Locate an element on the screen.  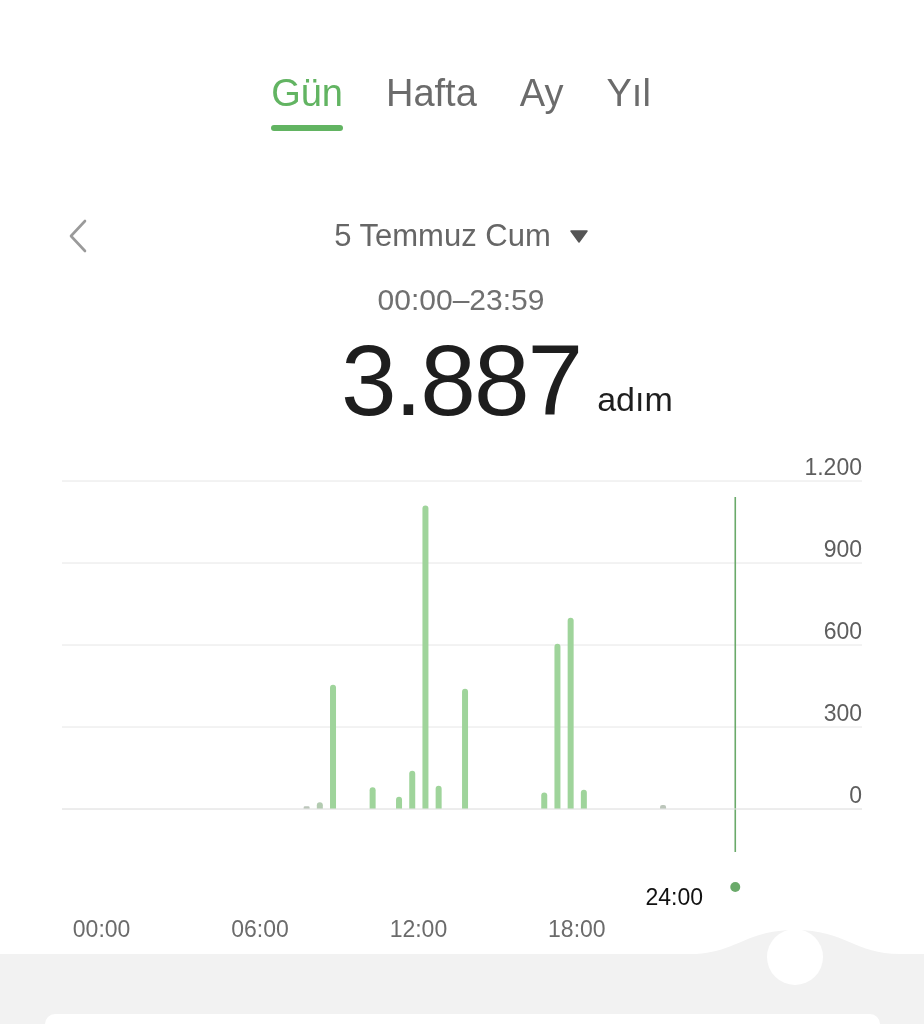
y-tick-label: 0 is located at coordinates (855, 795).